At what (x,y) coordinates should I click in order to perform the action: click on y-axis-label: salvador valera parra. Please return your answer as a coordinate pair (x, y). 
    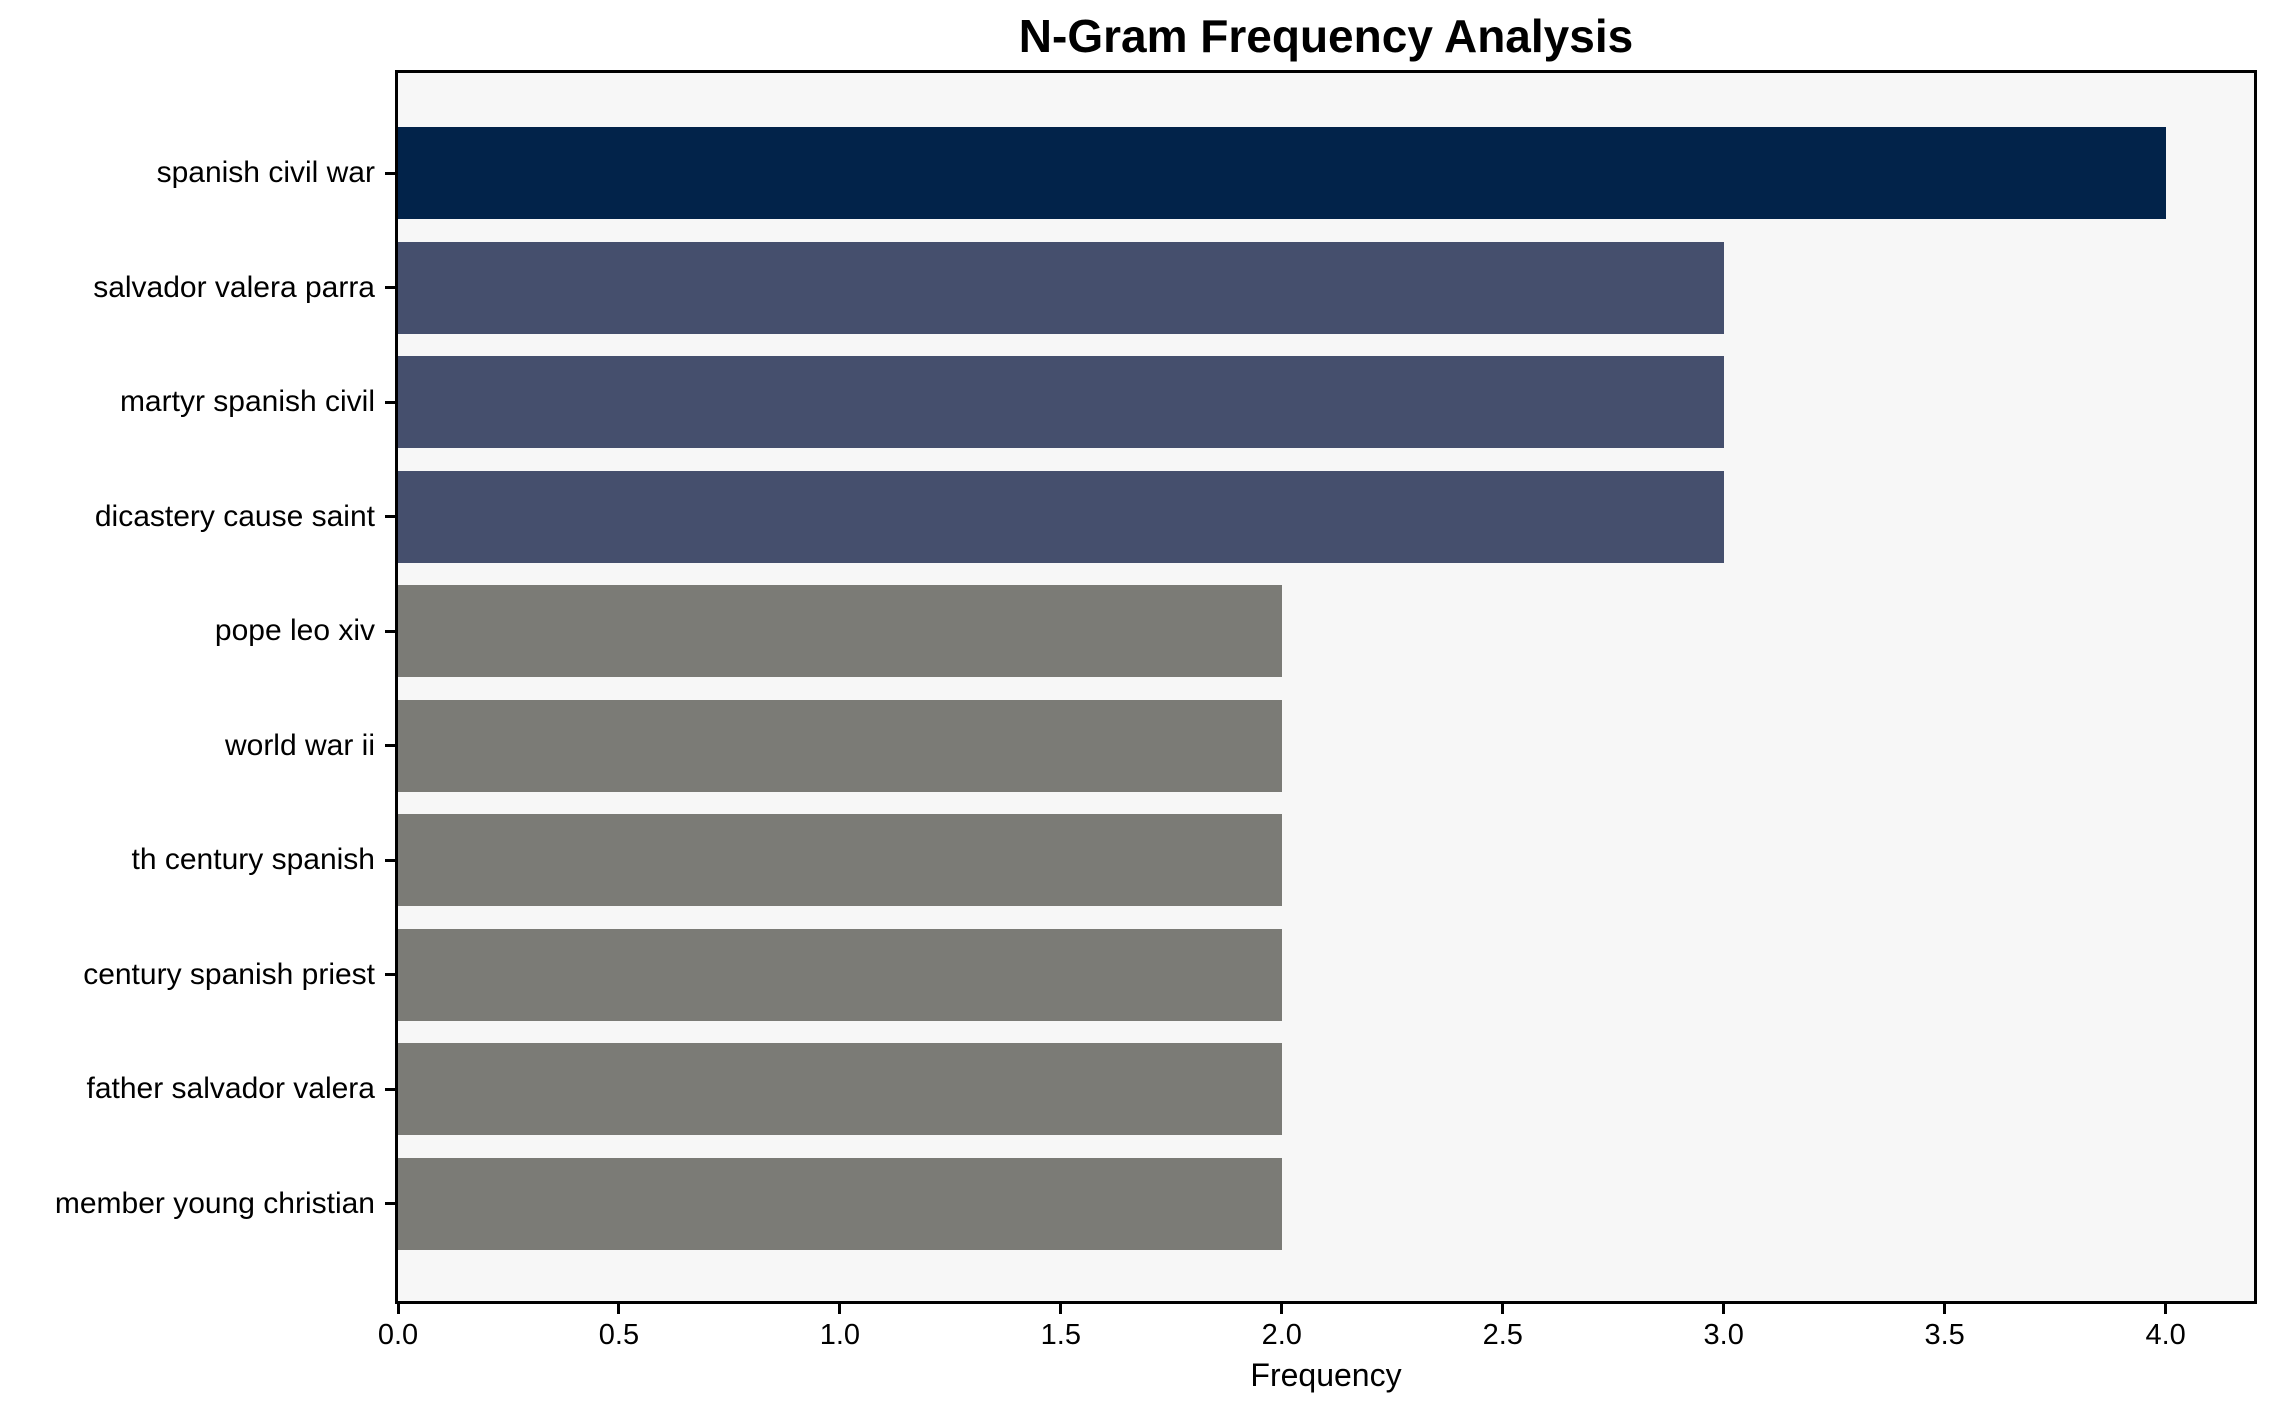
    Looking at the image, I should click on (234, 287).